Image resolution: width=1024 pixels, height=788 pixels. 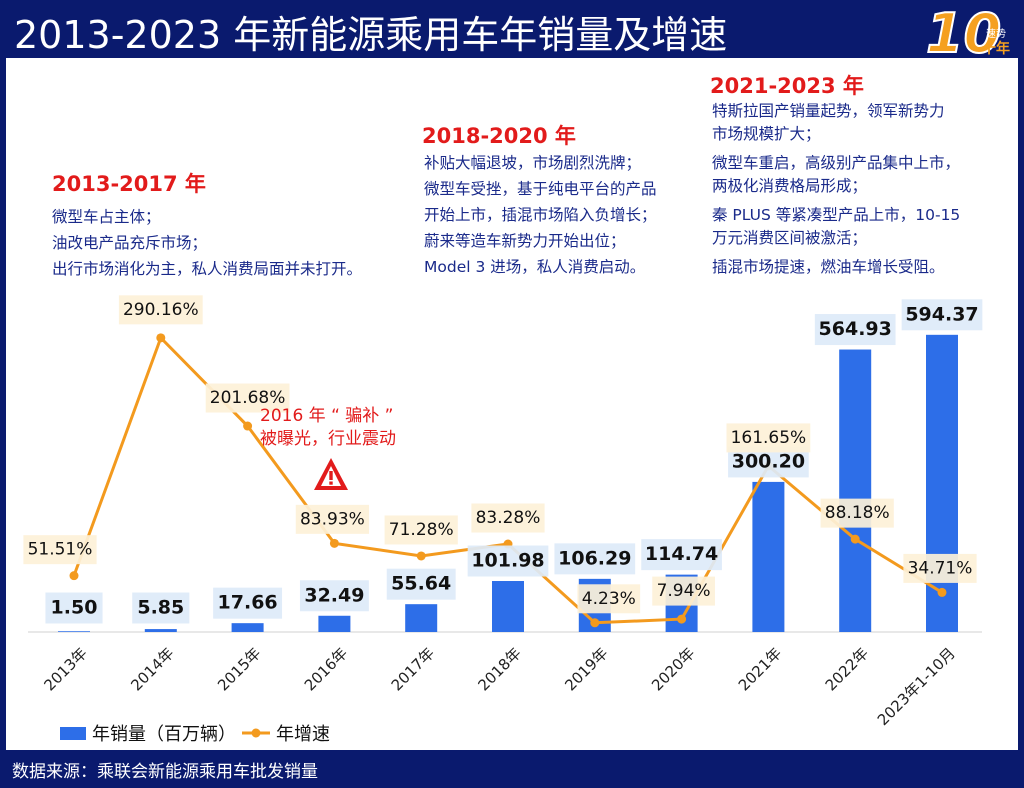 I want to click on legend-line-swatch, so click(x=256, y=733).